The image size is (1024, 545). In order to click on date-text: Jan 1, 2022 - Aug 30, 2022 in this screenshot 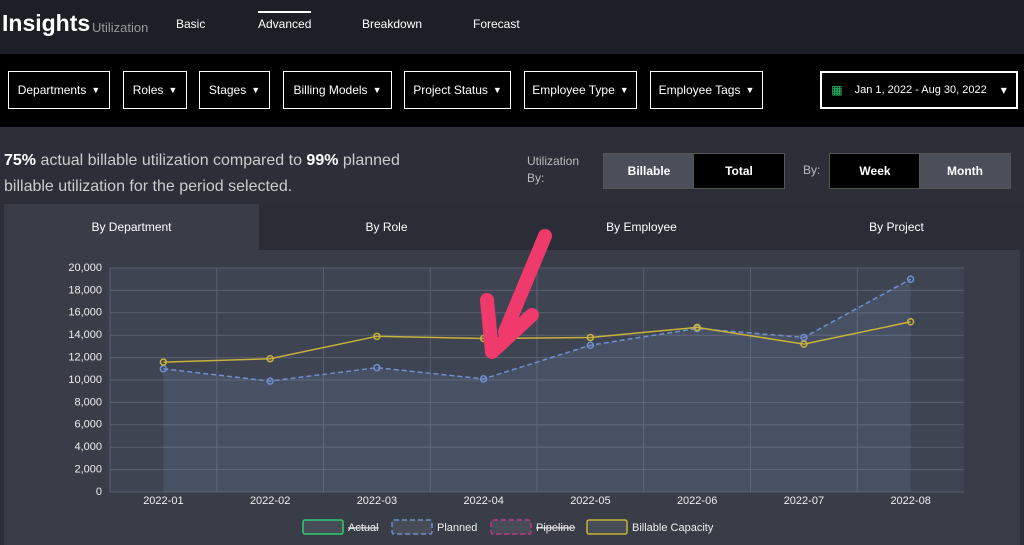, I will do `click(920, 90)`.